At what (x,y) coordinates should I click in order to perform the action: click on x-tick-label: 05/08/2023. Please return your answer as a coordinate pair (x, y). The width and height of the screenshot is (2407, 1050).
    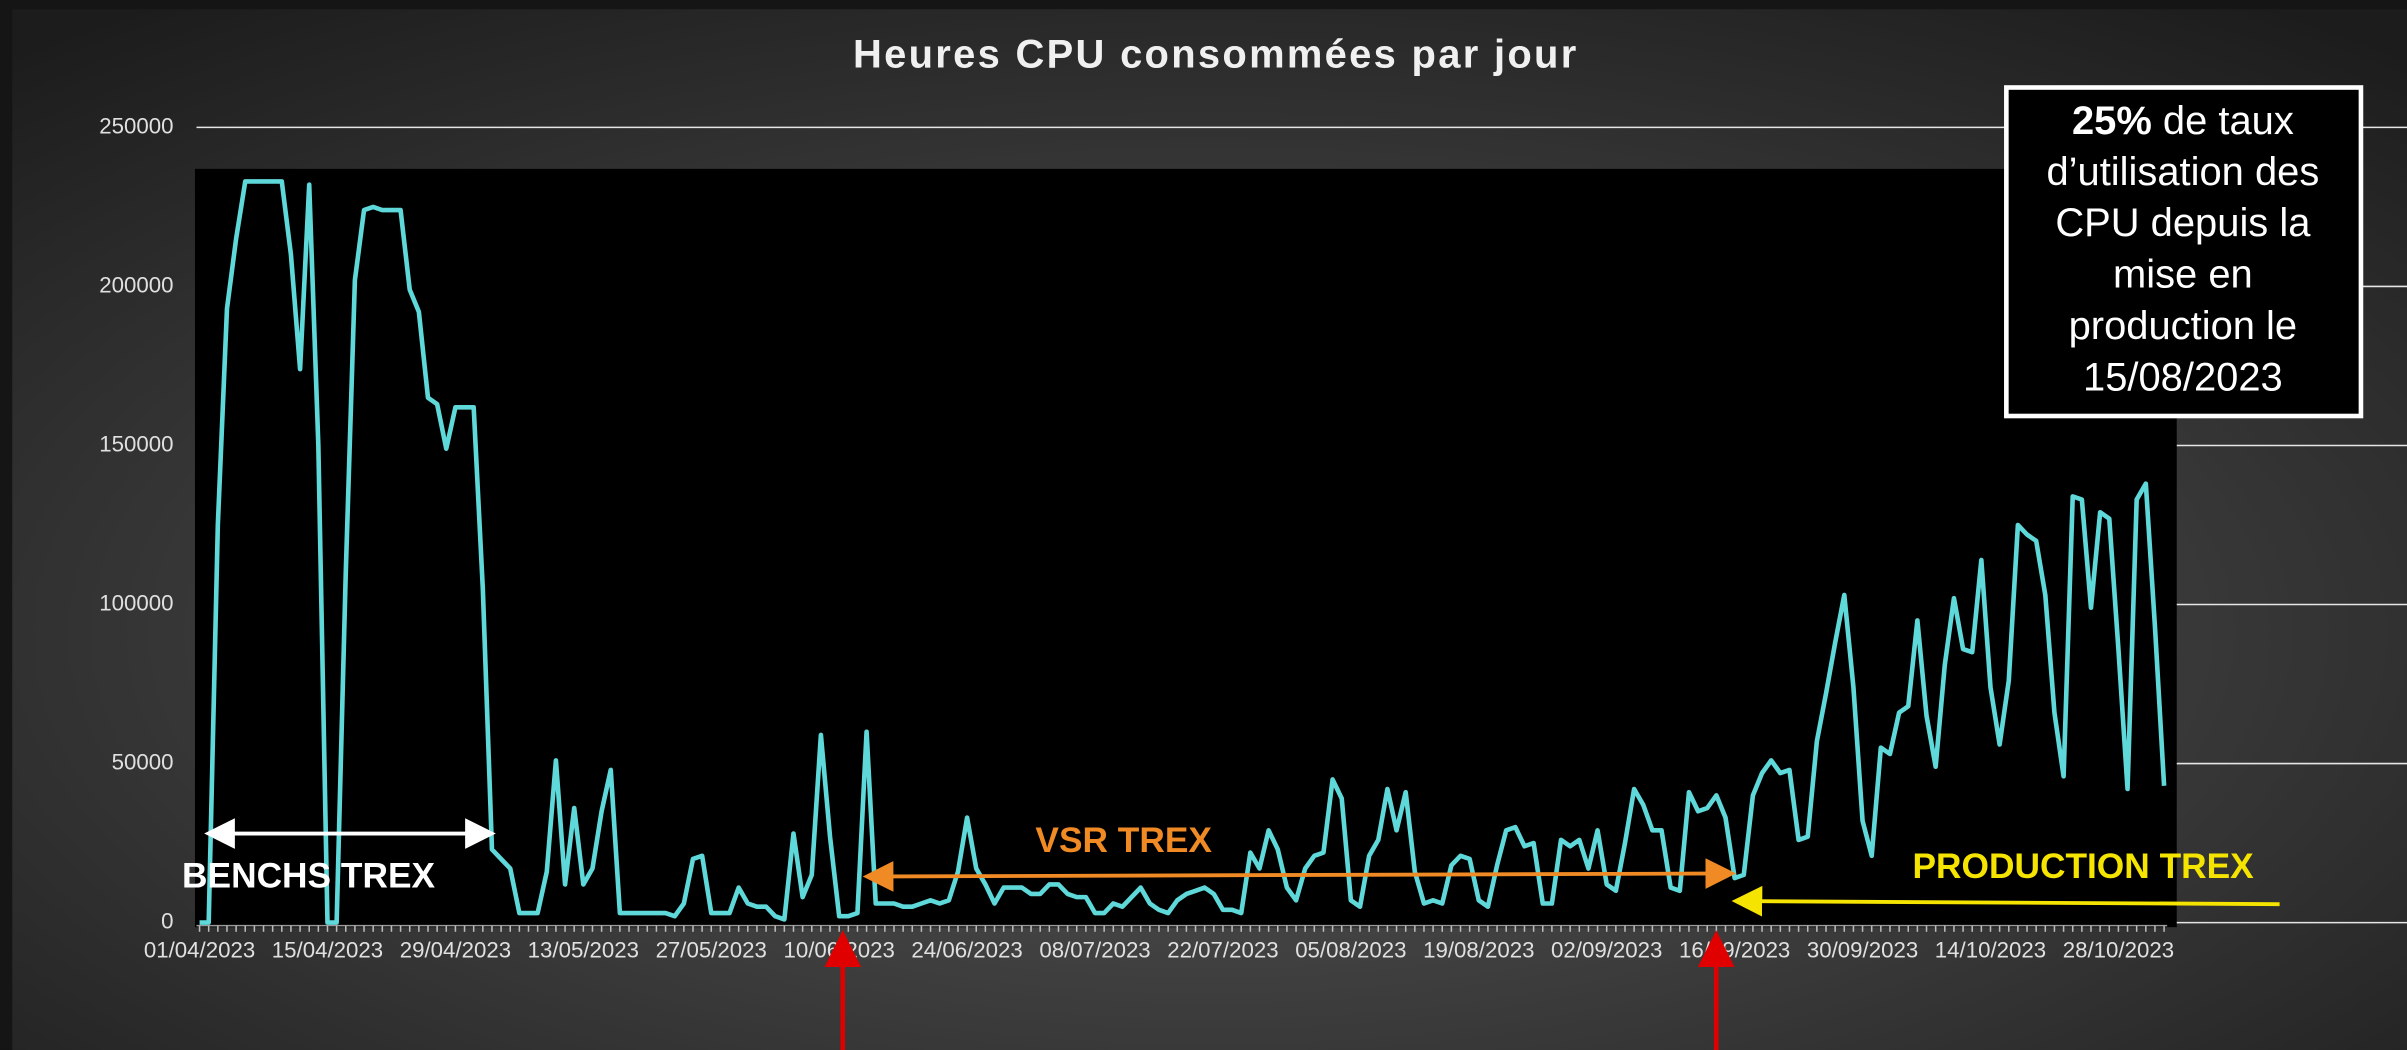
    Looking at the image, I should click on (1350, 950).